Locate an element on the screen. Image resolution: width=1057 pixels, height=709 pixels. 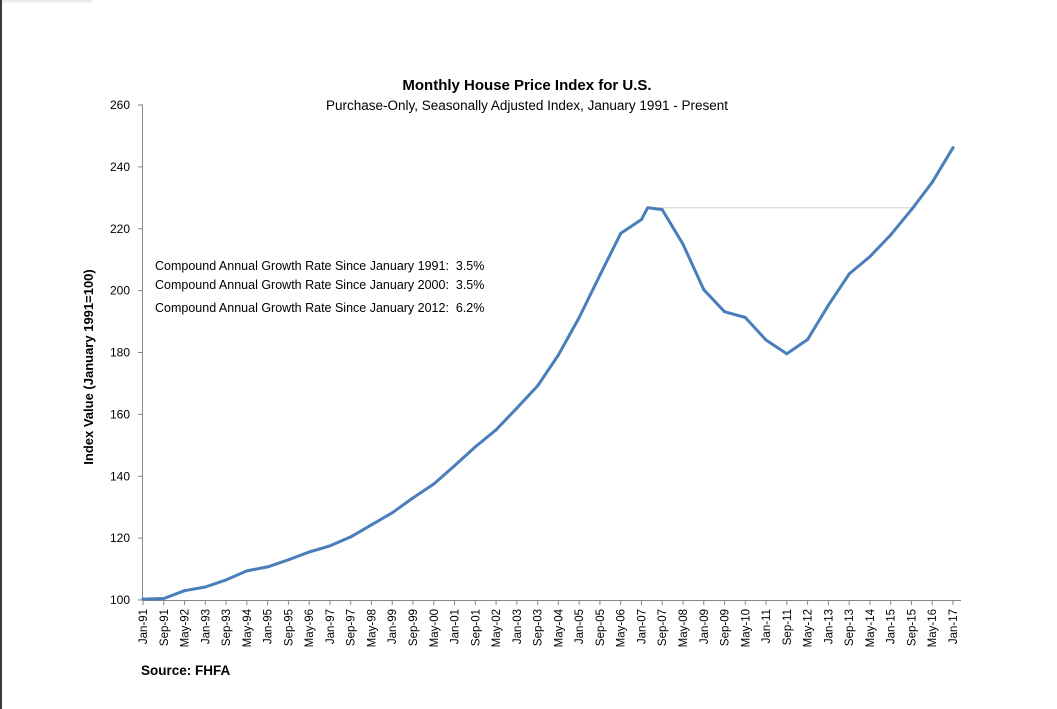
x-tick-label: Sep-09 is located at coordinates (726, 627).